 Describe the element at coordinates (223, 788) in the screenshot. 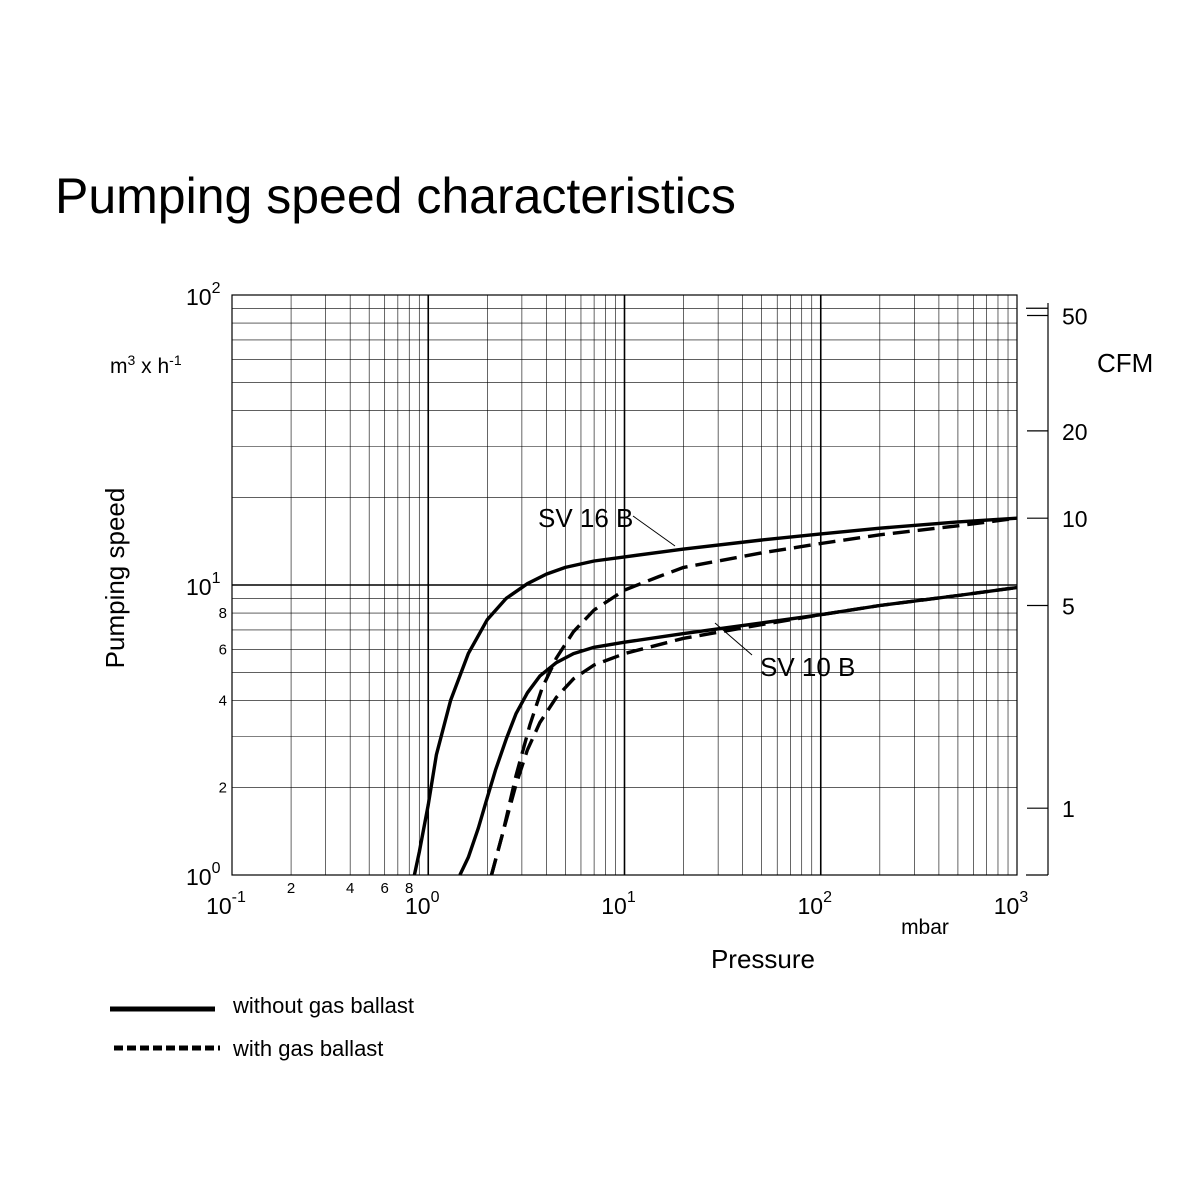

I see `y-minor-tick-label: 2` at that location.